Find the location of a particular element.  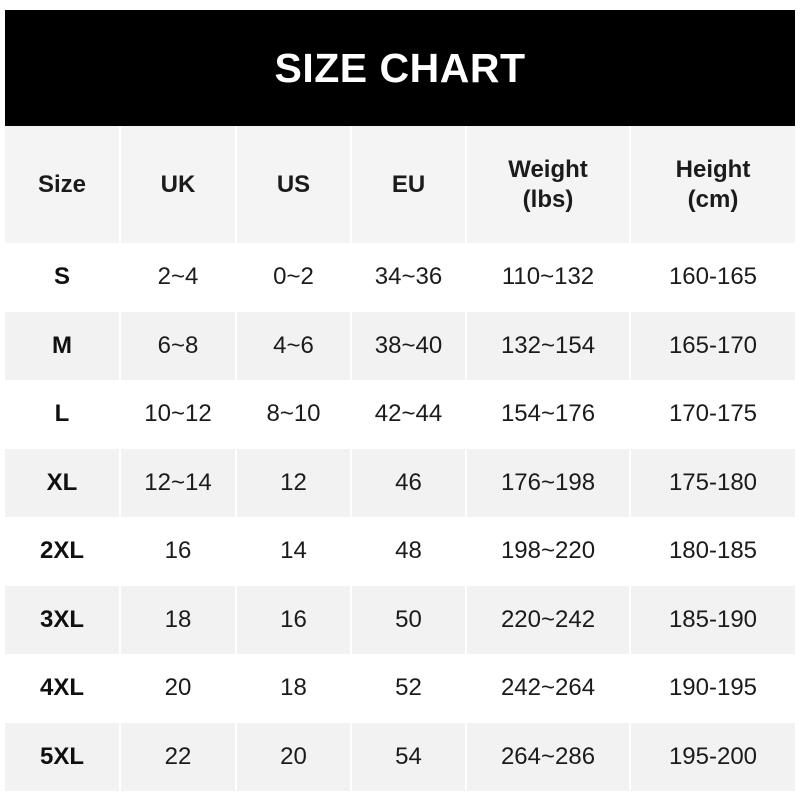

cell-weight: 242~264 is located at coordinates (548, 688).